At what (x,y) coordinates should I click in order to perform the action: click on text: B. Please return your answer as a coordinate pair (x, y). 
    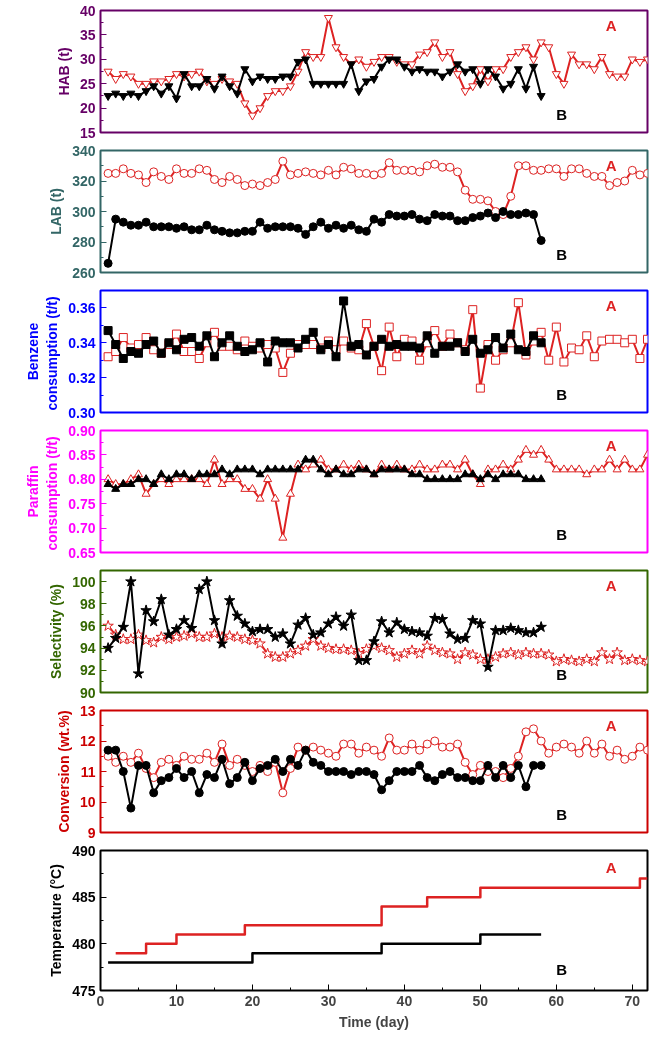
    Looking at the image, I should click on (562, 674).